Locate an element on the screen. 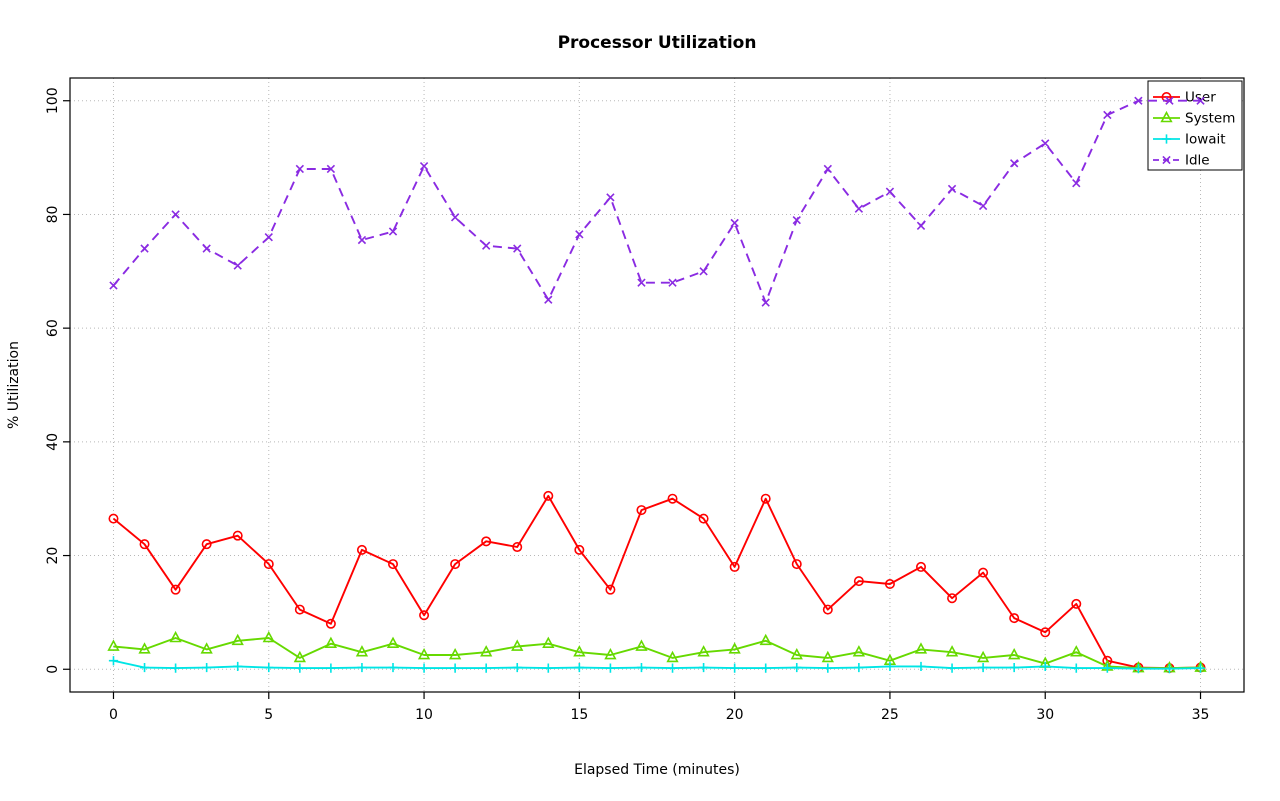  legend: User System Iowait Idle is located at coordinates (1195, 125).